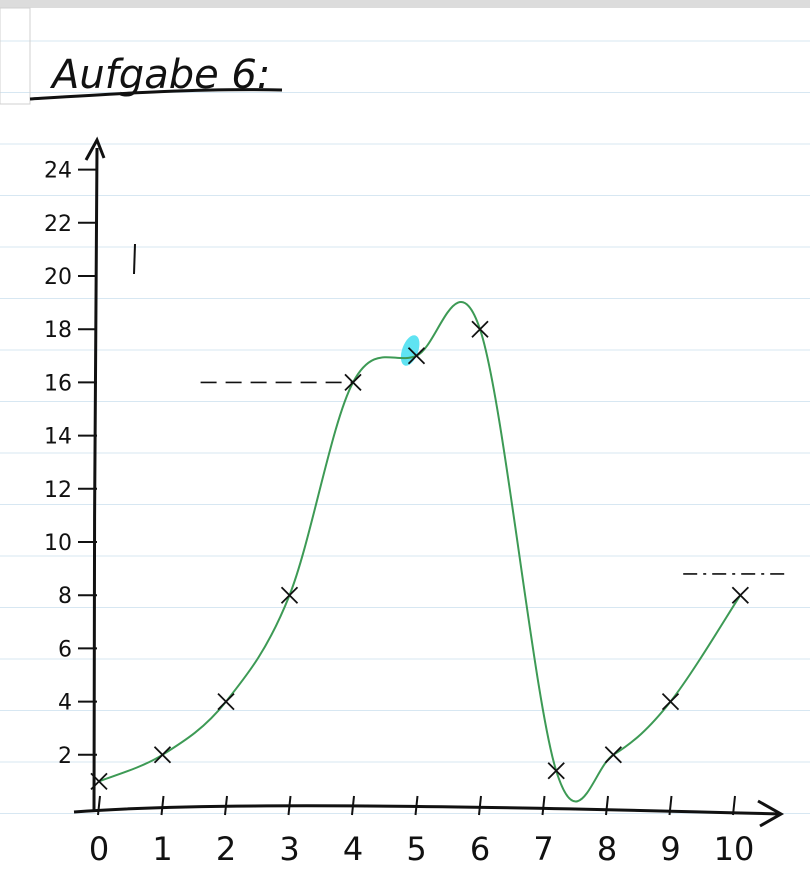 The image size is (810, 886). What do you see at coordinates (226, 849) in the screenshot?
I see `x-tick-label: 2` at bounding box center [226, 849].